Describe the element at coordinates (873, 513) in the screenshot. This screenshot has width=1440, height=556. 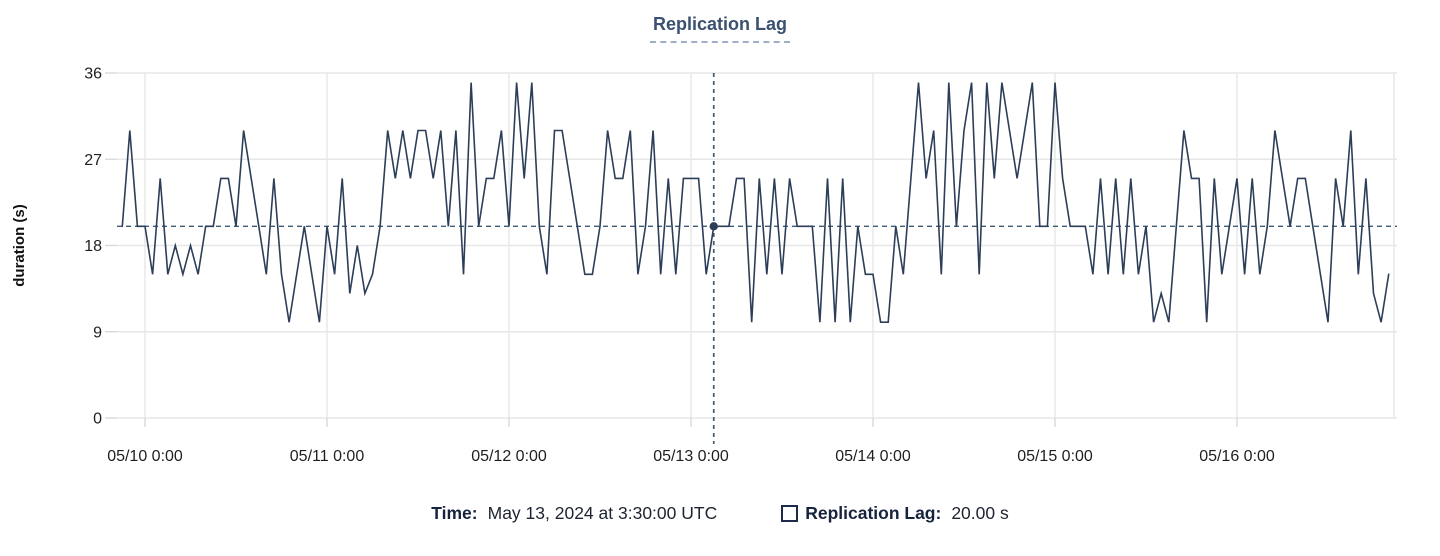
I see `series-label: Replication Lag:` at that location.